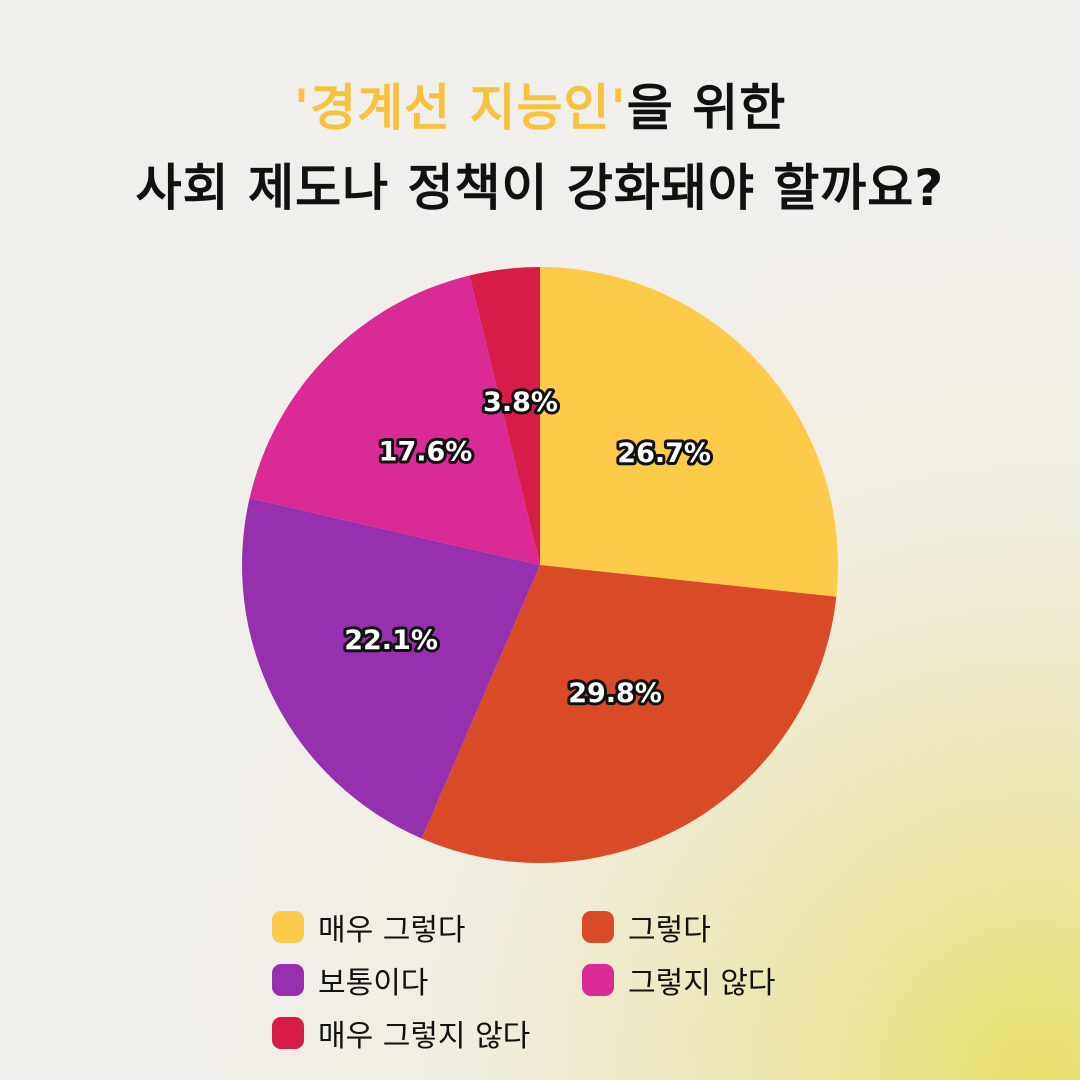 The width and height of the screenshot is (1080, 1080). Describe the element at coordinates (460, 108) in the screenshot. I see `title-highlight: '경계선 지능인'` at that location.